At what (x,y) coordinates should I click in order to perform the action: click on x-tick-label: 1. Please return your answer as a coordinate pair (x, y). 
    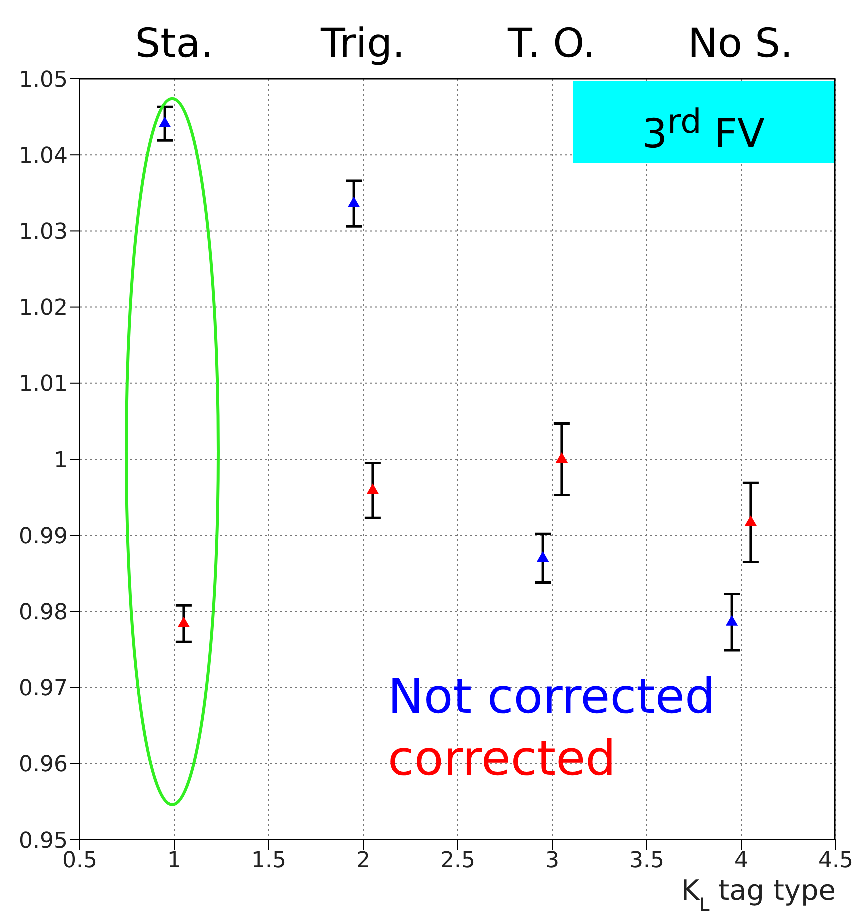
    Looking at the image, I should click on (175, 861).